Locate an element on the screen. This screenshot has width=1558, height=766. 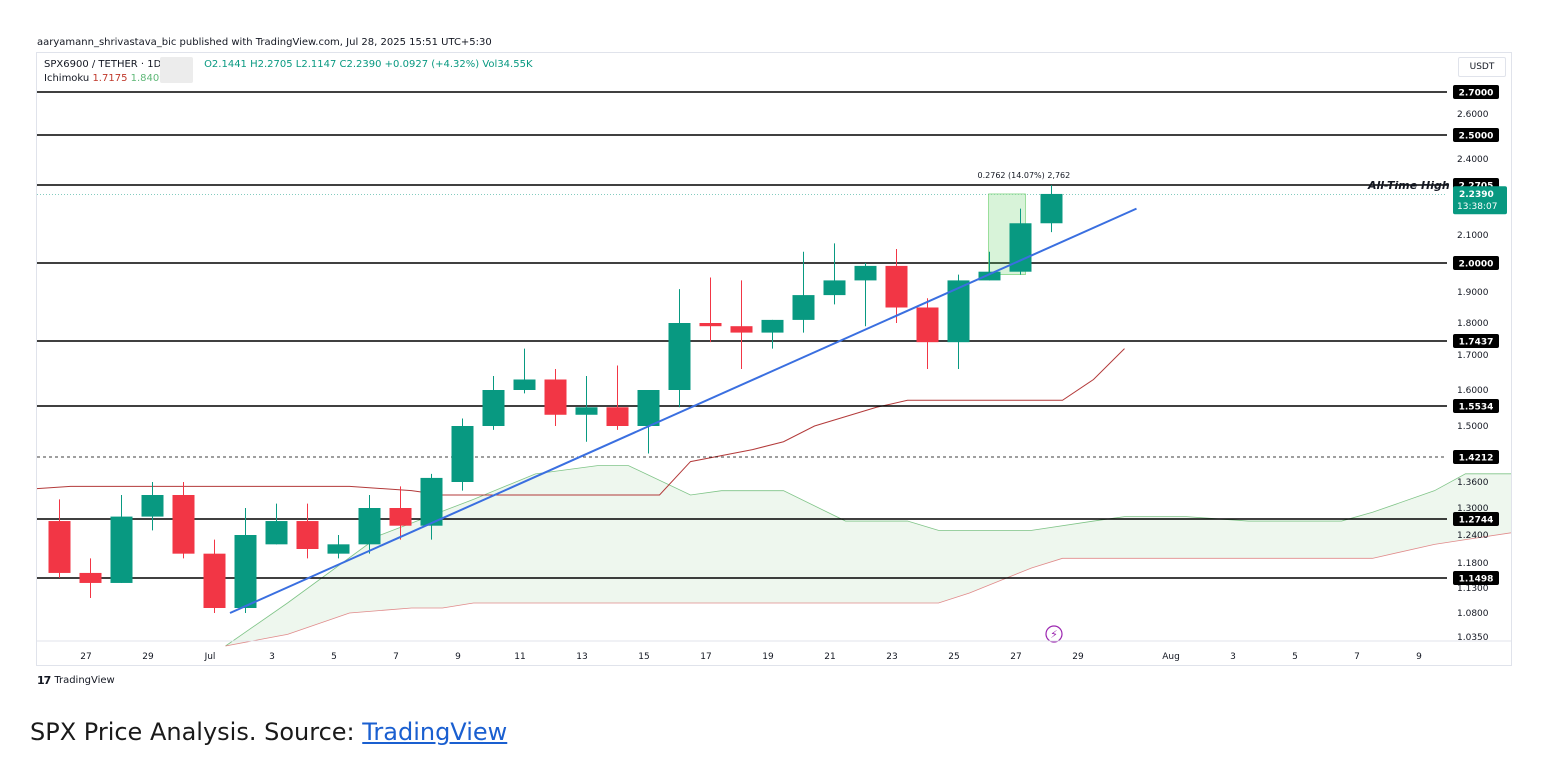
x-tick-0: 27 is located at coordinates (85, 657).